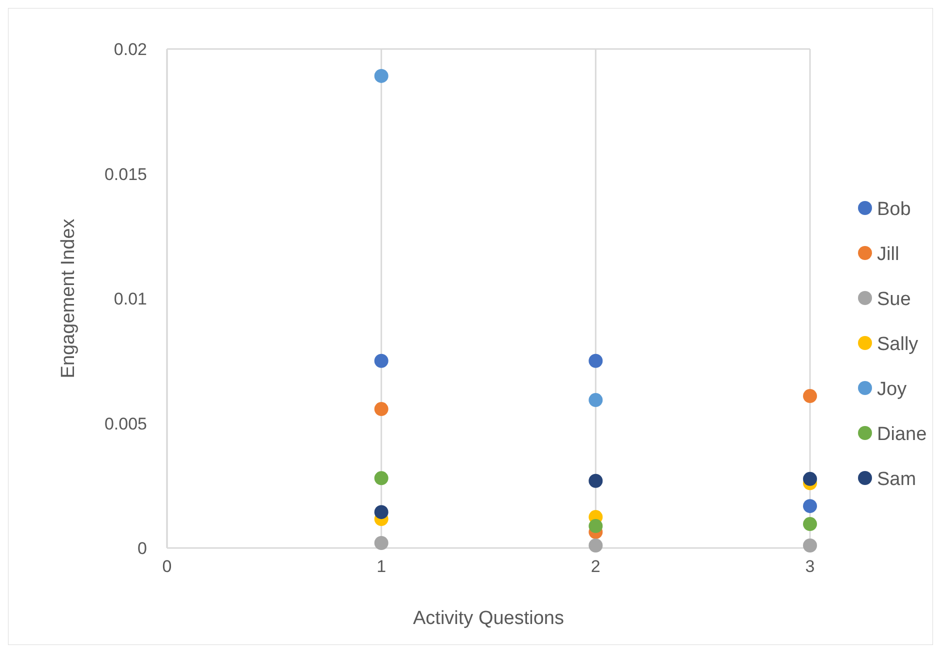  I want to click on x-axis-title: Activity Questions, so click(488, 618).